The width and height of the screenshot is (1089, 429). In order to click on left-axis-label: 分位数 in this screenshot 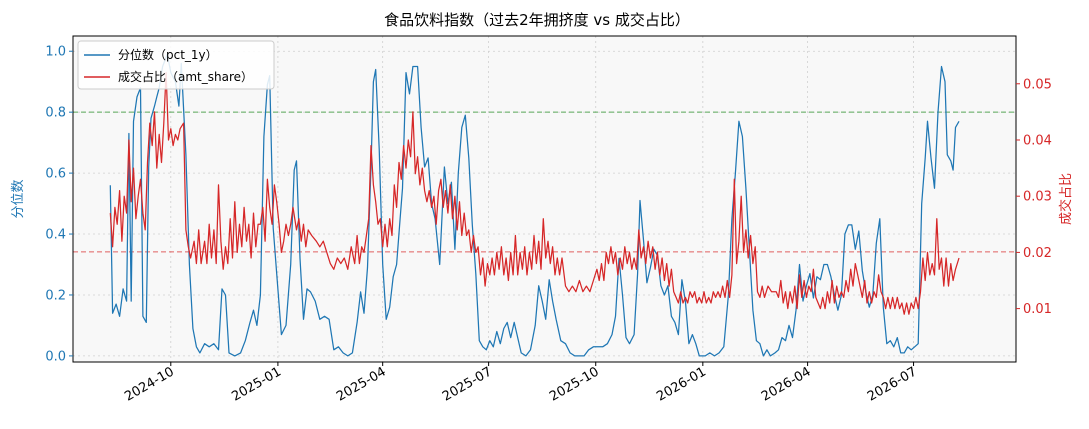, I will do `click(18, 198)`.